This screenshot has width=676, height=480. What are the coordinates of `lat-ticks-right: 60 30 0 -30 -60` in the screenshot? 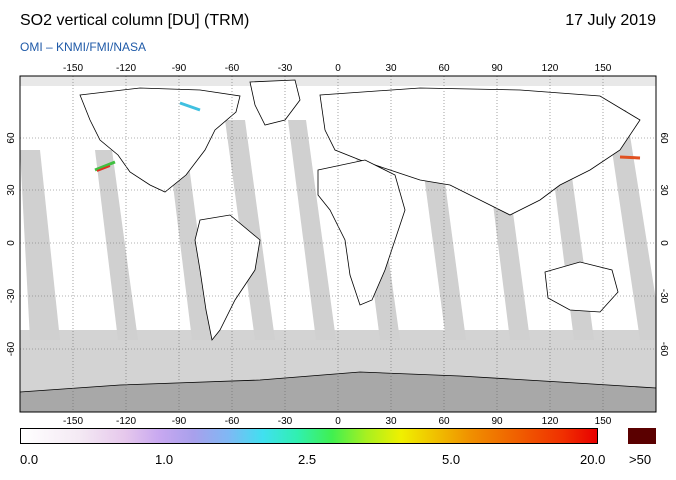 It's located at (663, 244).